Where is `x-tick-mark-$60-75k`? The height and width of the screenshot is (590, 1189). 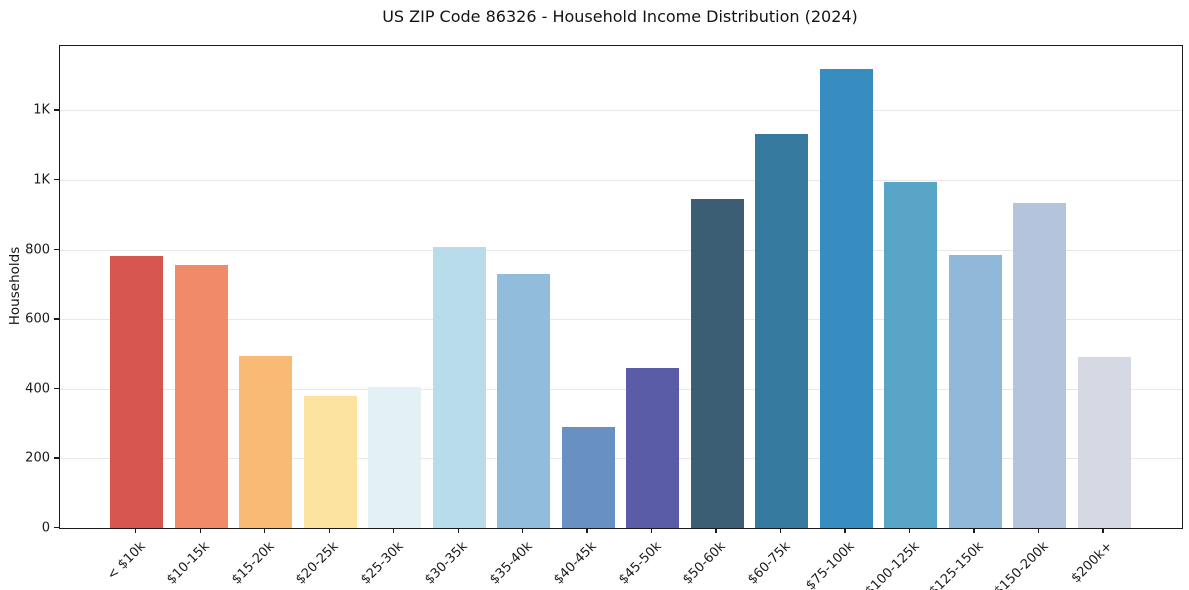 x-tick-mark-$60-75k is located at coordinates (780, 531).